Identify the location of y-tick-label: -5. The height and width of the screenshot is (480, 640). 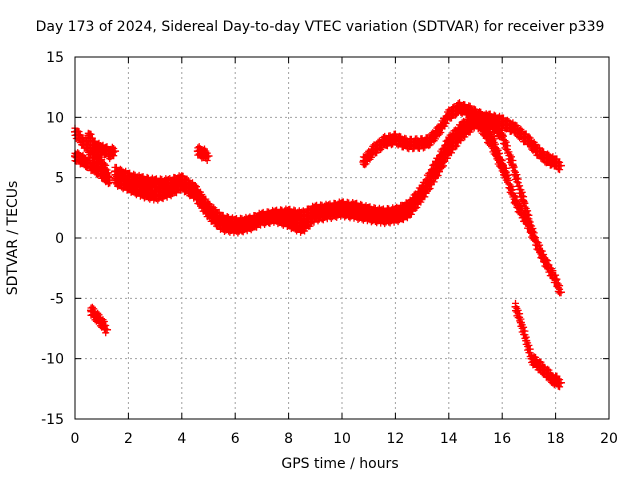
(57, 299).